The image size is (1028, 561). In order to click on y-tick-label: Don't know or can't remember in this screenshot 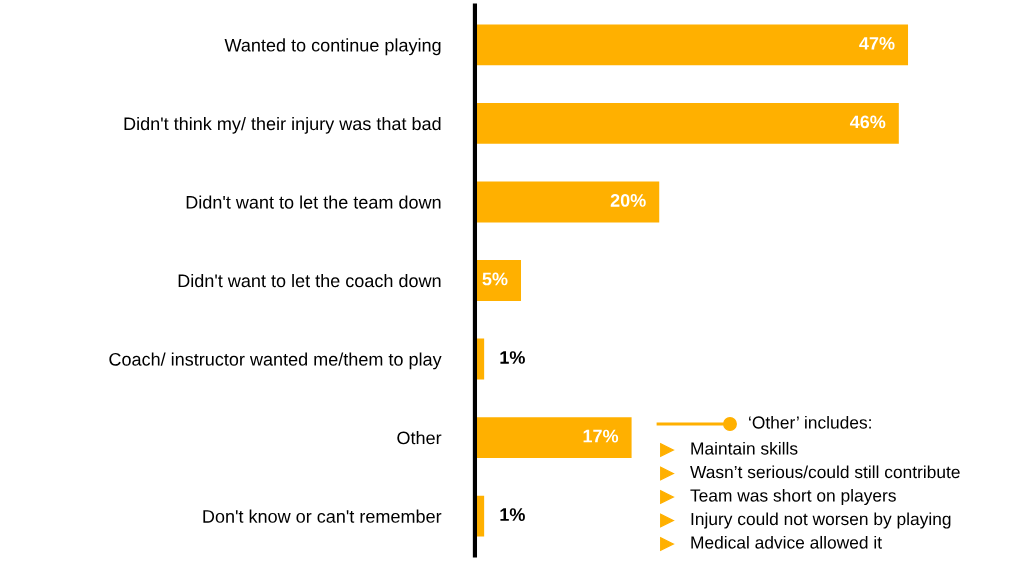, I will do `click(322, 516)`.